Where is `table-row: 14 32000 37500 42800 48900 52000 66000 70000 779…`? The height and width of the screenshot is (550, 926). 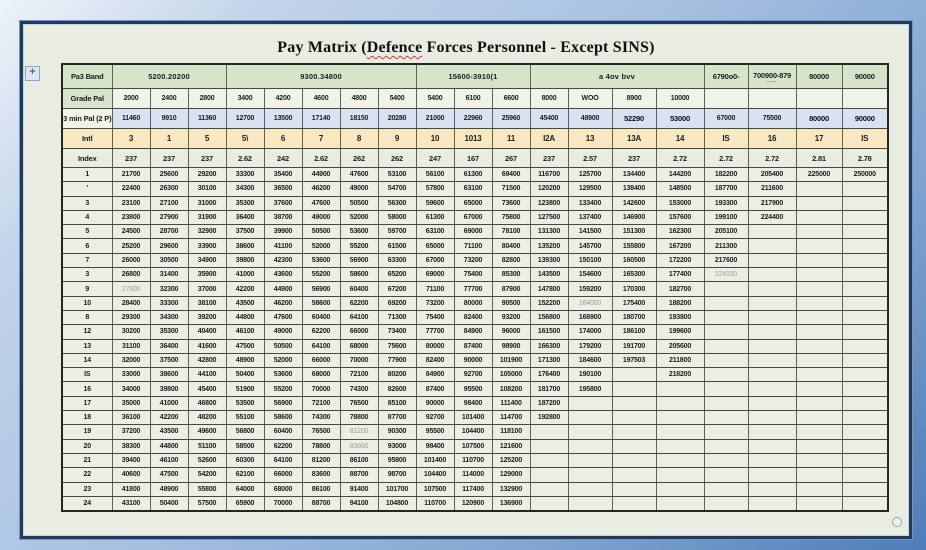
table-row: 14 32000 37500 42800 48900 52000 66000 70000 779… is located at coordinates (475, 360).